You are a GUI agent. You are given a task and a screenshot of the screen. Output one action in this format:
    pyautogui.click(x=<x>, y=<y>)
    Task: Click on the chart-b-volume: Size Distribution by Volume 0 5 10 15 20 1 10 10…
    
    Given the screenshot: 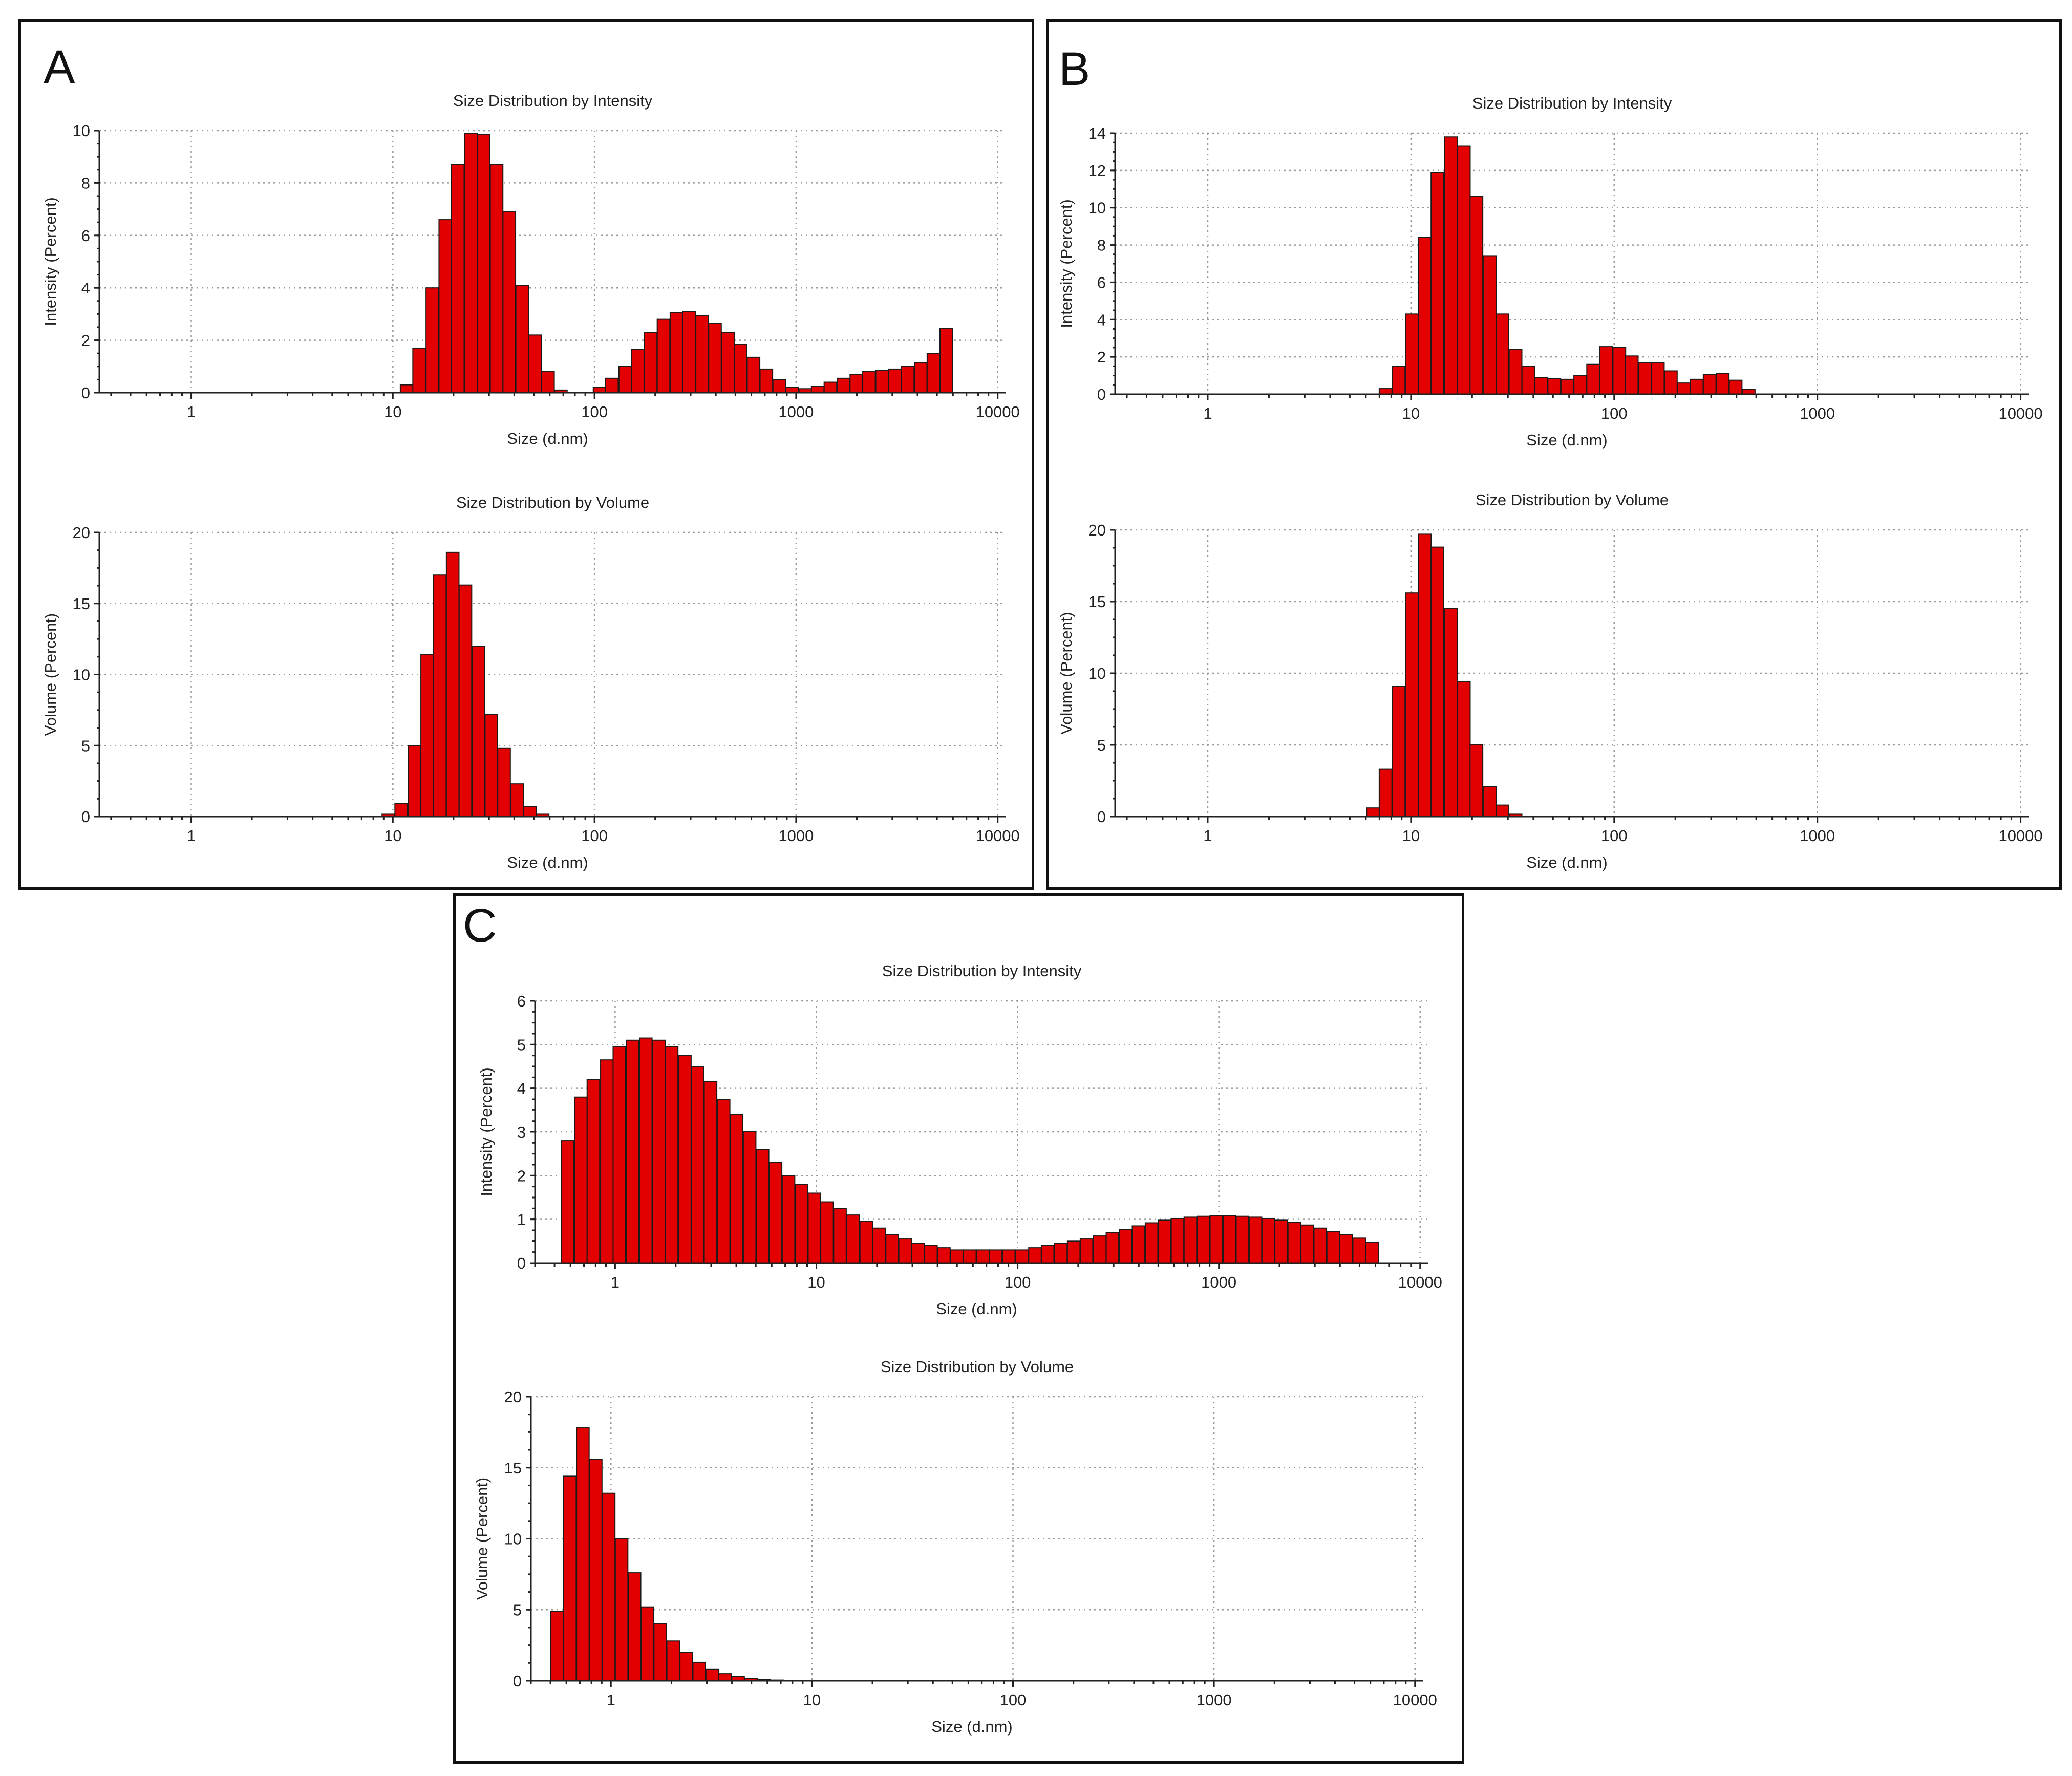 What is the action you would take?
    pyautogui.click(x=1550, y=681)
    